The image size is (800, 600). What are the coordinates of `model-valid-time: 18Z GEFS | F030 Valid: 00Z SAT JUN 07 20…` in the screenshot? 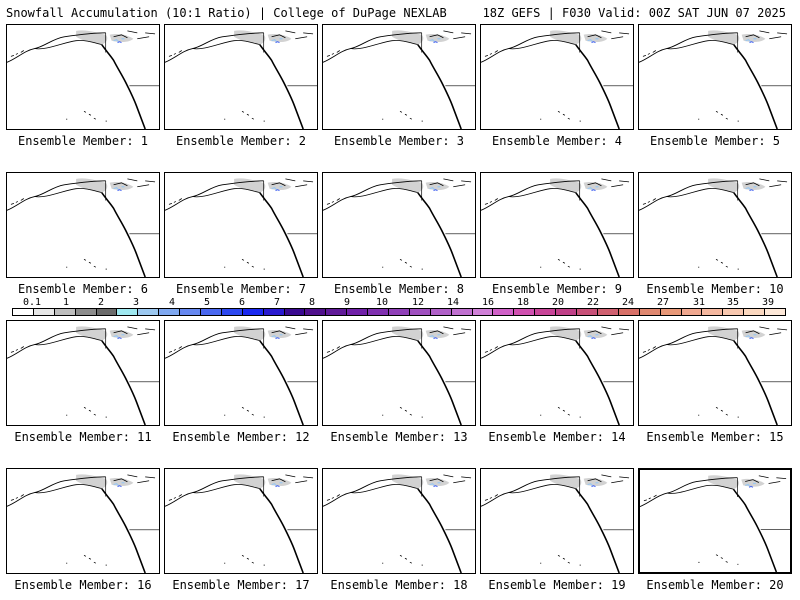 It's located at (634, 13).